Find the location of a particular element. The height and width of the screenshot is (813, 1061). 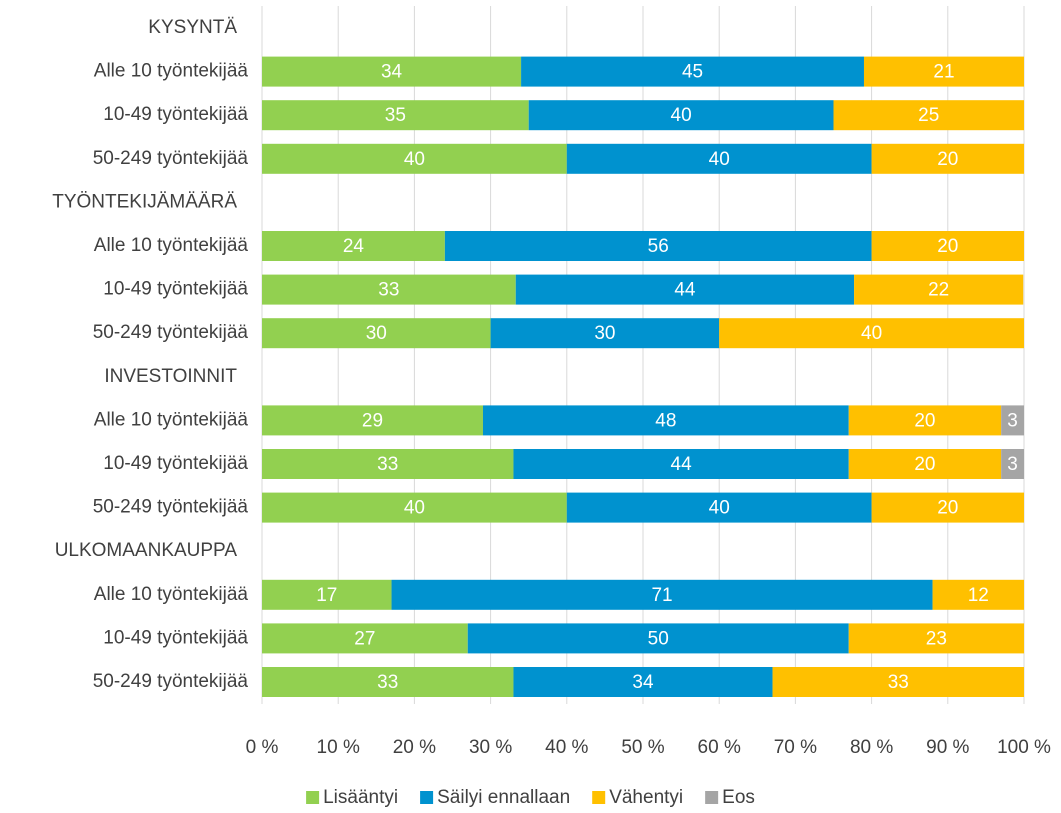

group-label: INVESTOINNIT is located at coordinates (170, 376).